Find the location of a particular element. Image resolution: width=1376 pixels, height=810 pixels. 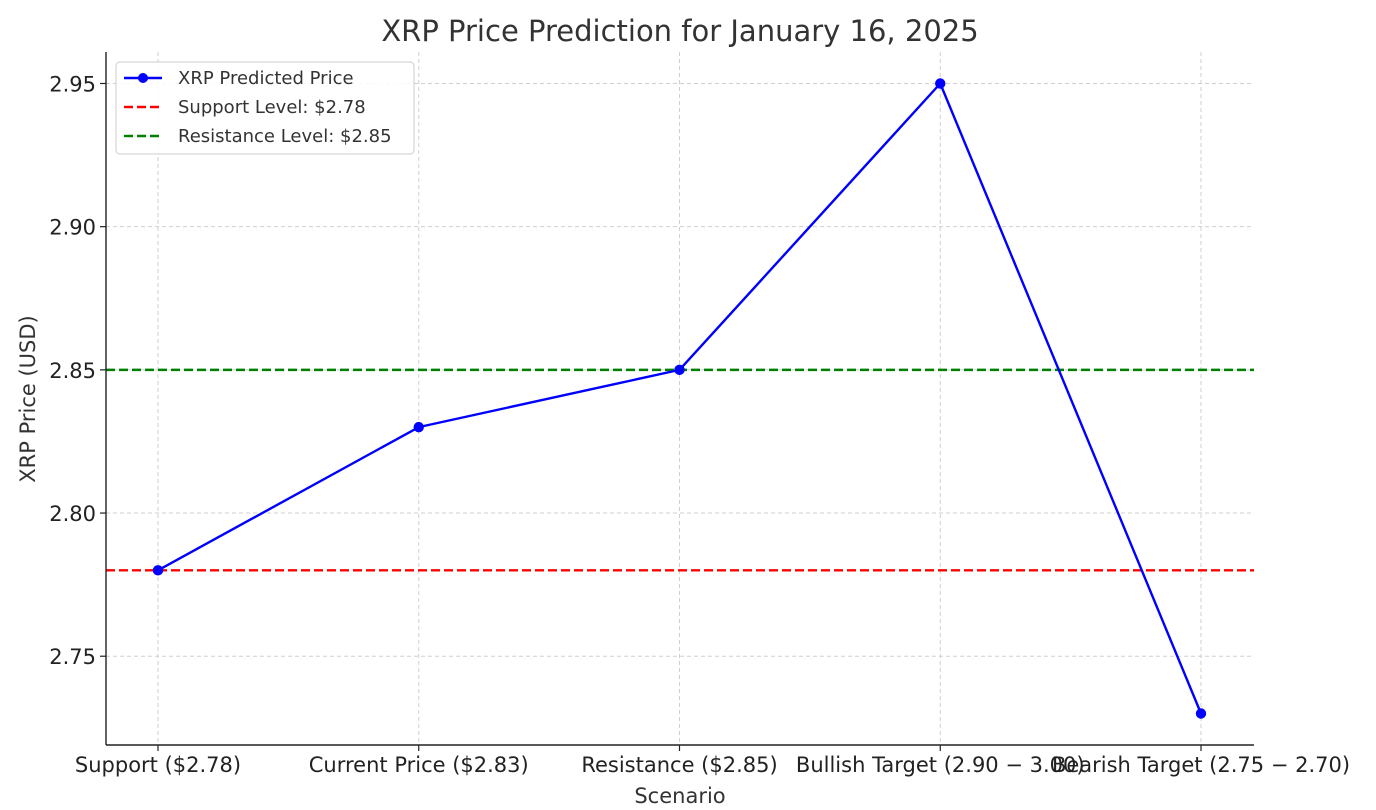

legend-marker-predicted-price is located at coordinates (143, 78).